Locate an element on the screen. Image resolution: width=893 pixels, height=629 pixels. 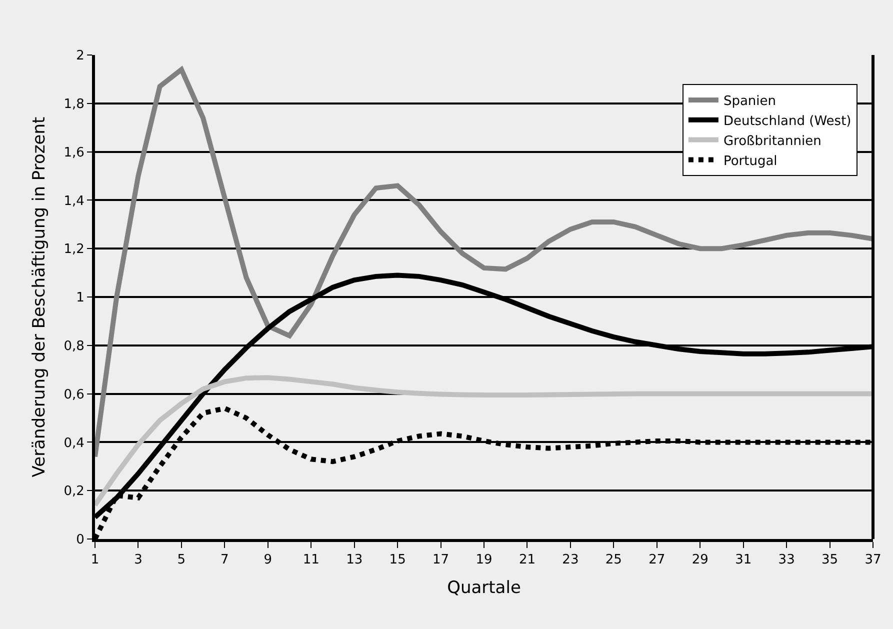
y-tick-label: 0,8 is located at coordinates (74, 346).